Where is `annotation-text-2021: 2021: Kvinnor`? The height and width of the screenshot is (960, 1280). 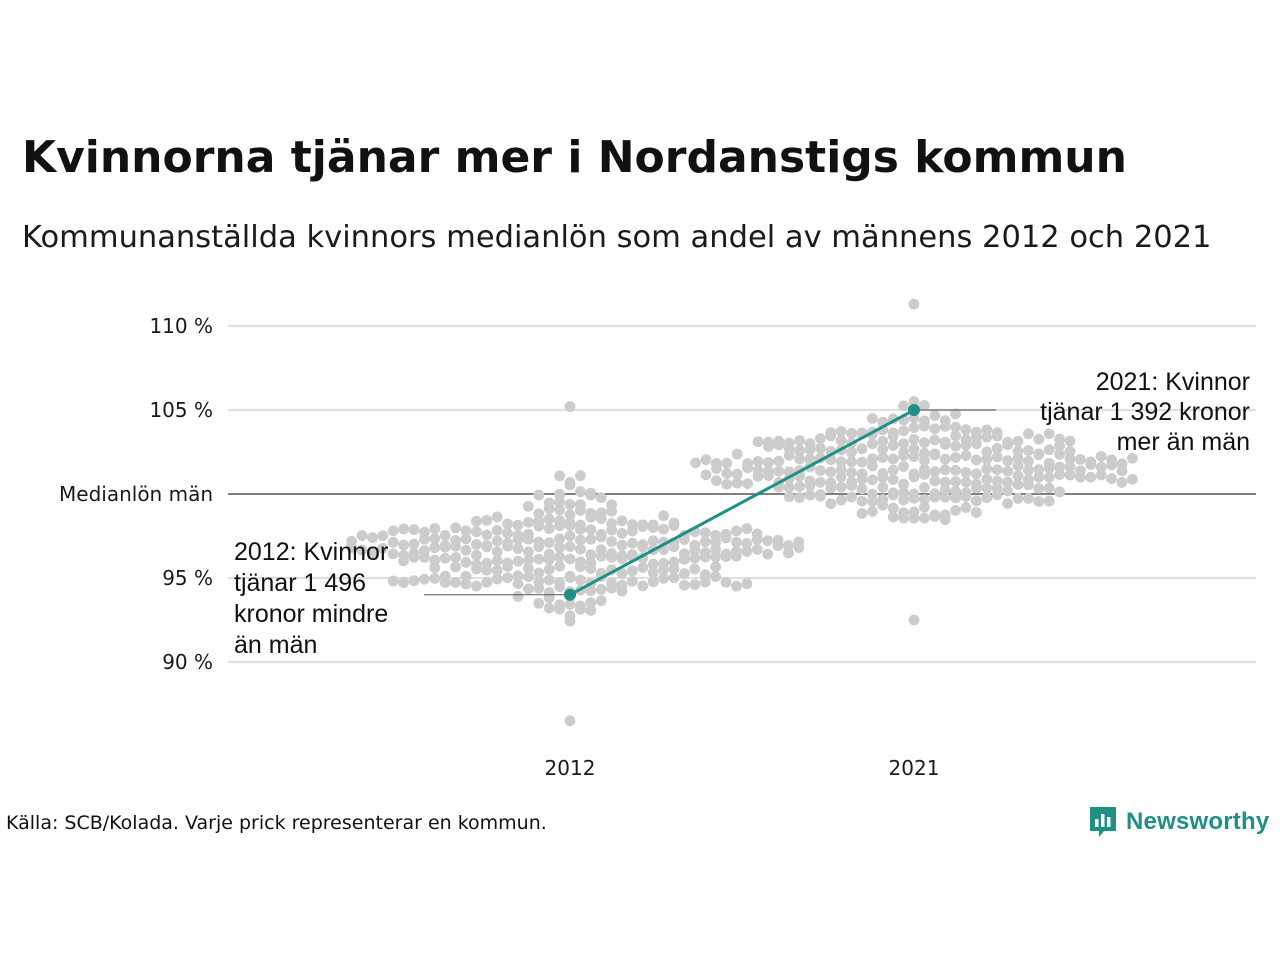
annotation-text-2021: 2021: Kvinnor is located at coordinates (1173, 382).